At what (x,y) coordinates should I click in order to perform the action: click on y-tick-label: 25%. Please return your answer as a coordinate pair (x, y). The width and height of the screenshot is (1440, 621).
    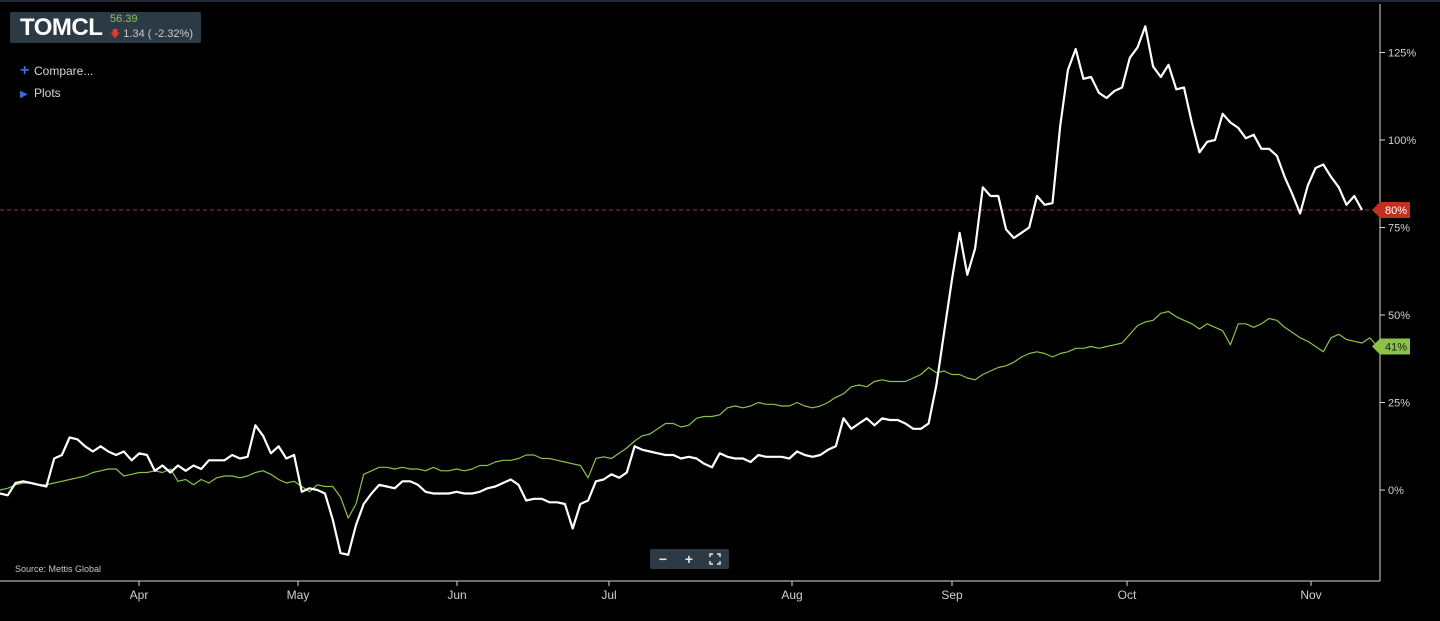
    Looking at the image, I should click on (1399, 404).